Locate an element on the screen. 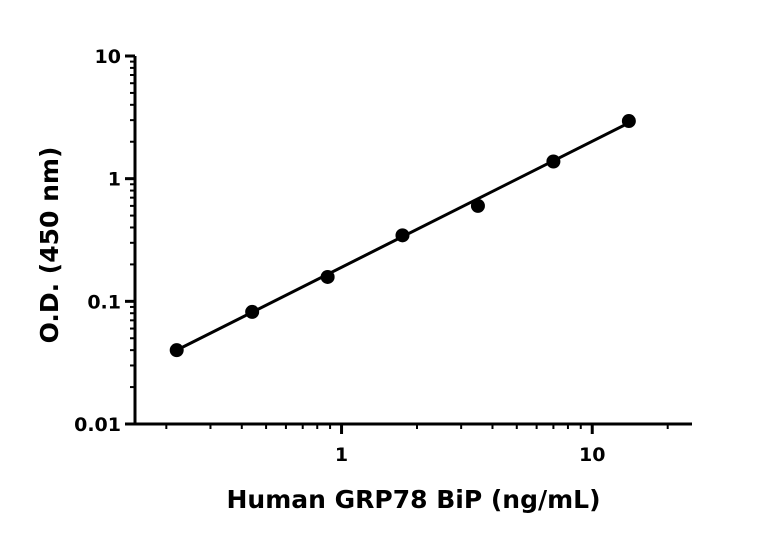 The width and height of the screenshot is (768, 541). y-tick-label: 1 is located at coordinates (114, 180).